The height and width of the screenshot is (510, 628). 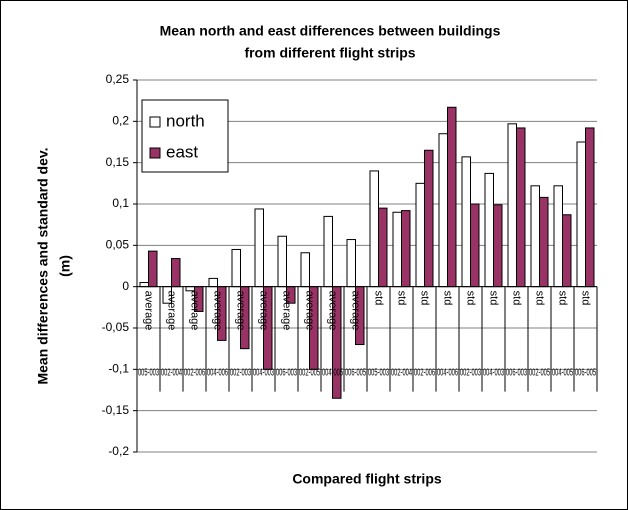 What do you see at coordinates (118, 369) in the screenshot?
I see `y-tick-label: -0,1` at bounding box center [118, 369].